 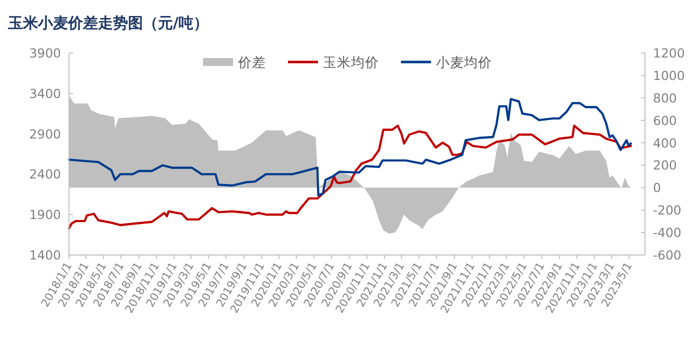 I want to click on legend-label: 小麦均价, so click(x=464, y=63).